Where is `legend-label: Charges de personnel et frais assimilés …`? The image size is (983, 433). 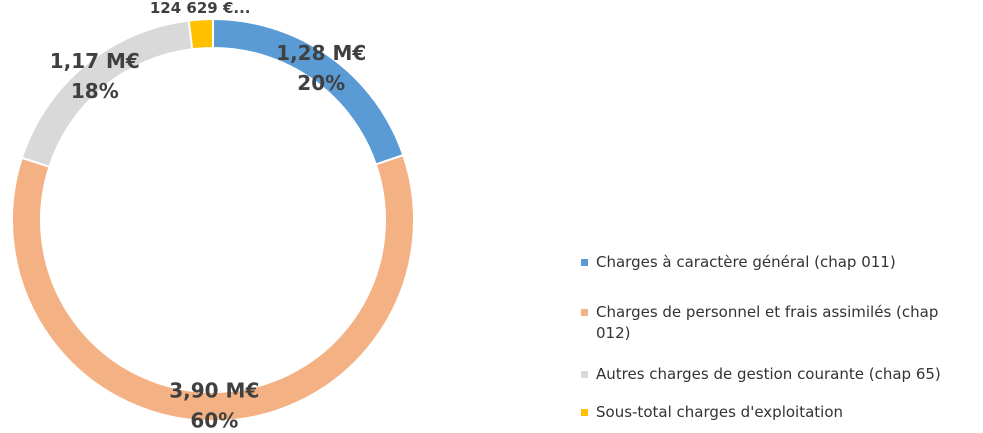
legend-label: Charges de personnel et frais assimilés … is located at coordinates (767, 322).